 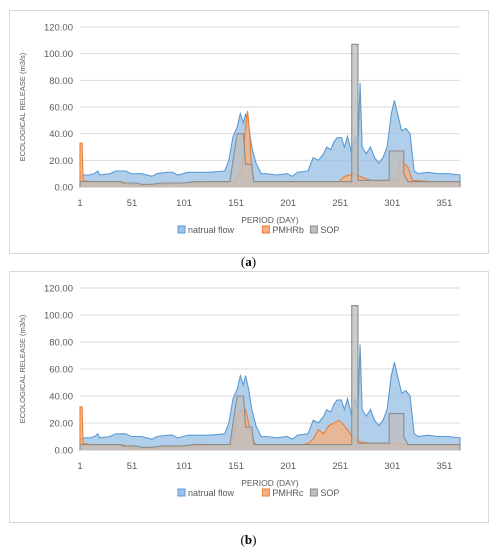 I want to click on legend-label: PMHRb, so click(x=288, y=230).